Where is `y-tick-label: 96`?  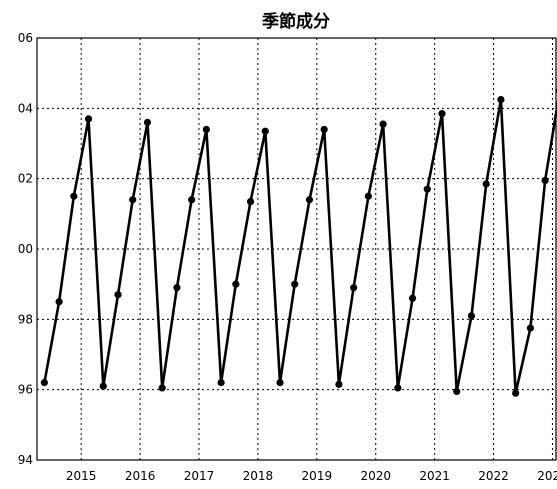 y-tick-label: 96 is located at coordinates (25, 390).